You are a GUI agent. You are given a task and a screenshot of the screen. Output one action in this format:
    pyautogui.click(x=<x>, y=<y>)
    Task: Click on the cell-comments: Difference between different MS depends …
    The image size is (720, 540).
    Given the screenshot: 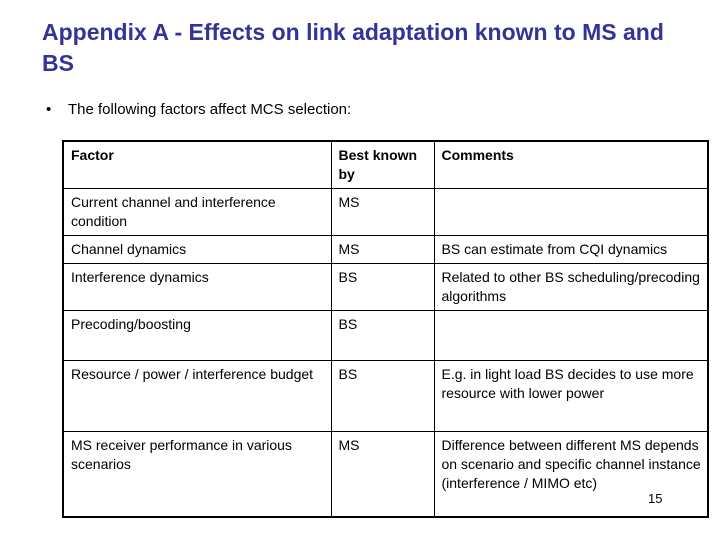 What is the action you would take?
    pyautogui.click(x=571, y=474)
    